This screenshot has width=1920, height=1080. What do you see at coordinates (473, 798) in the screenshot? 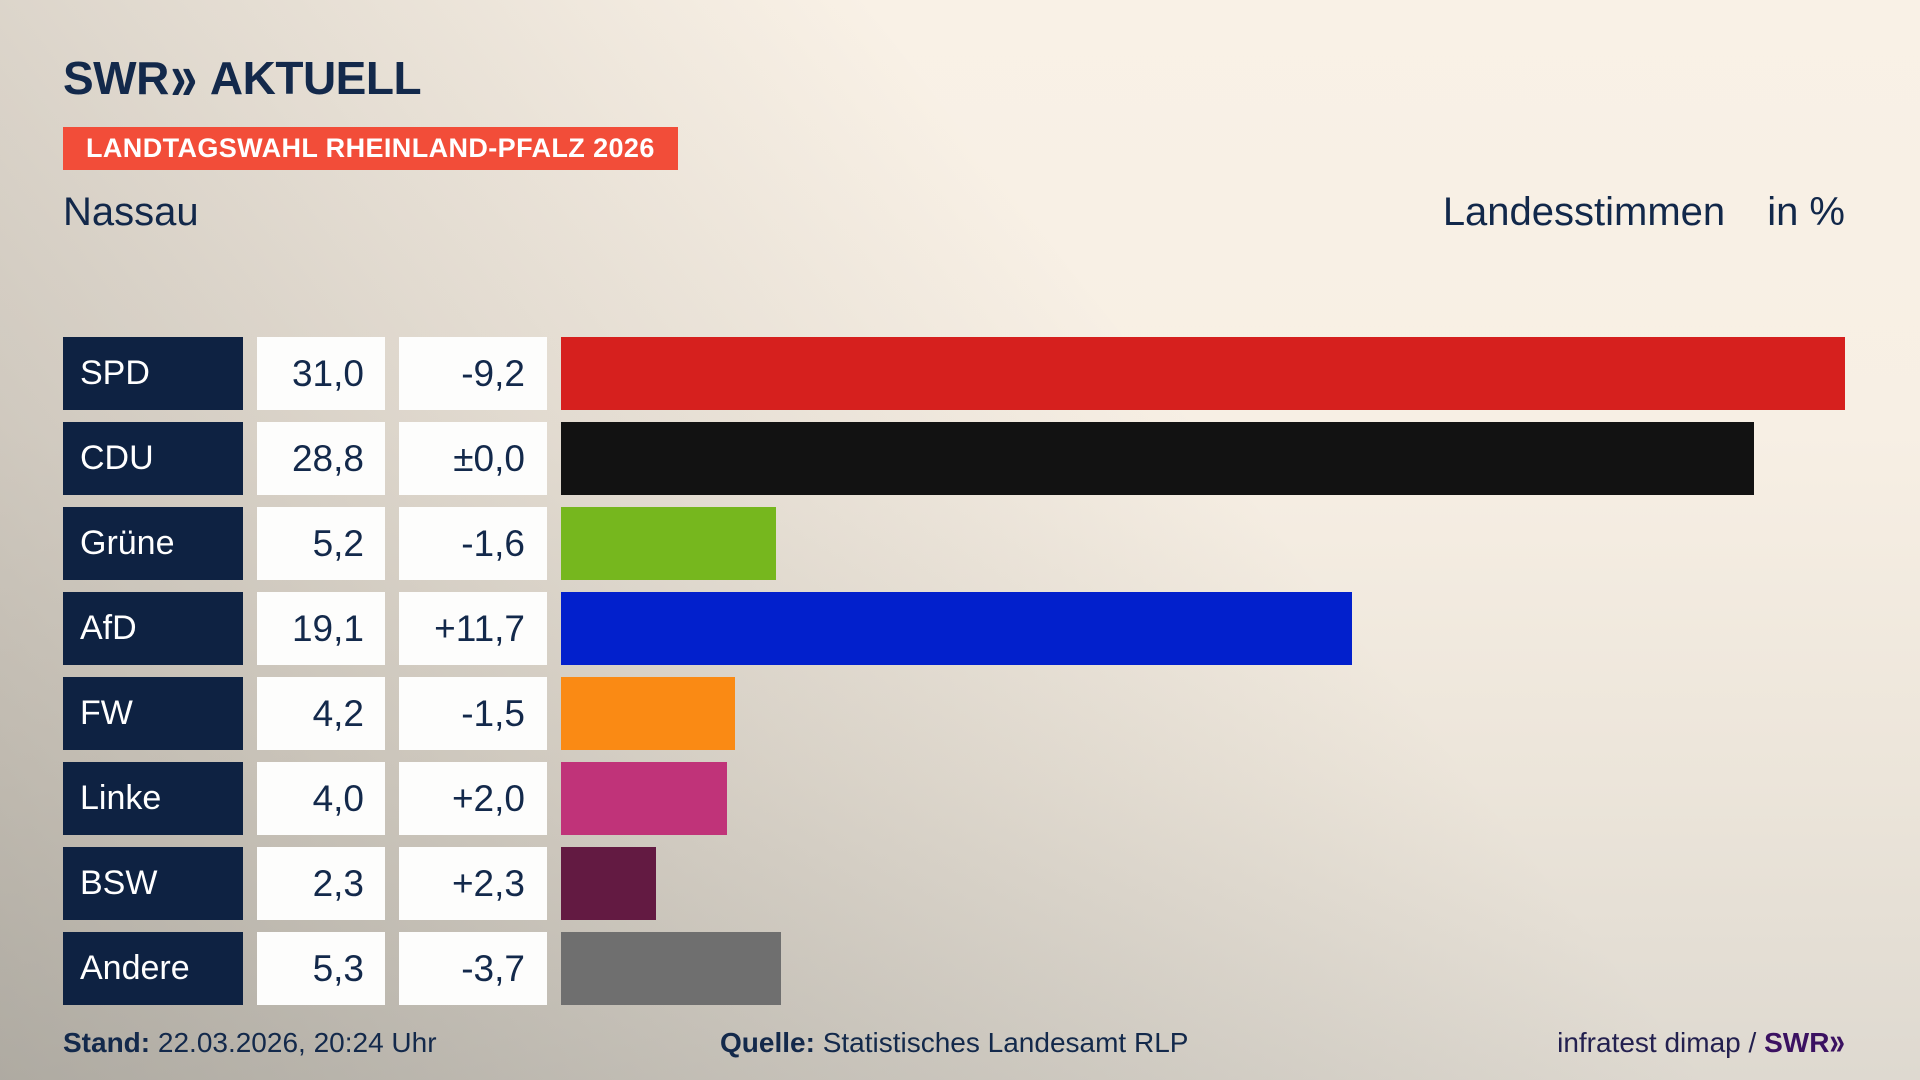
I see `change-cell: +2,0` at bounding box center [473, 798].